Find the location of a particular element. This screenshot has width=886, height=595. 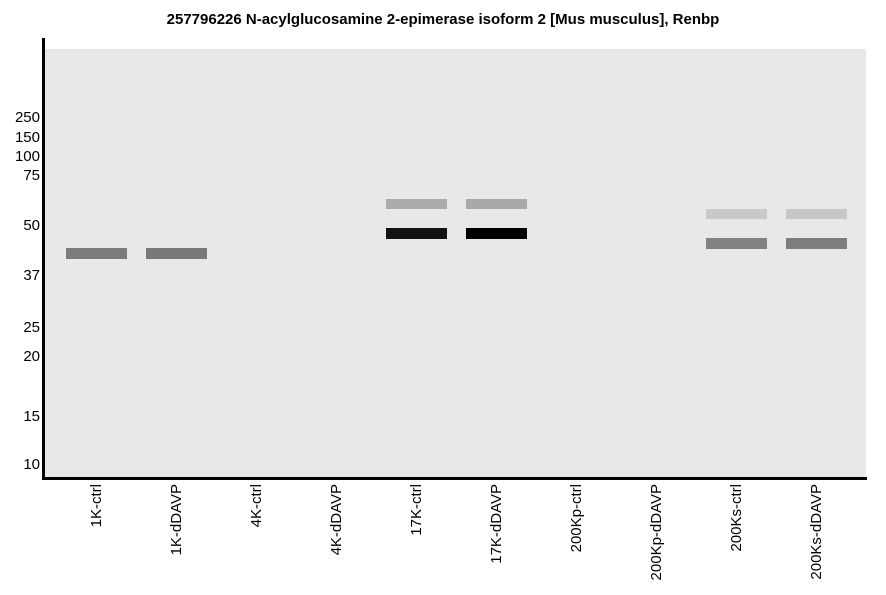

y-tick-150: 150 is located at coordinates (27, 137).